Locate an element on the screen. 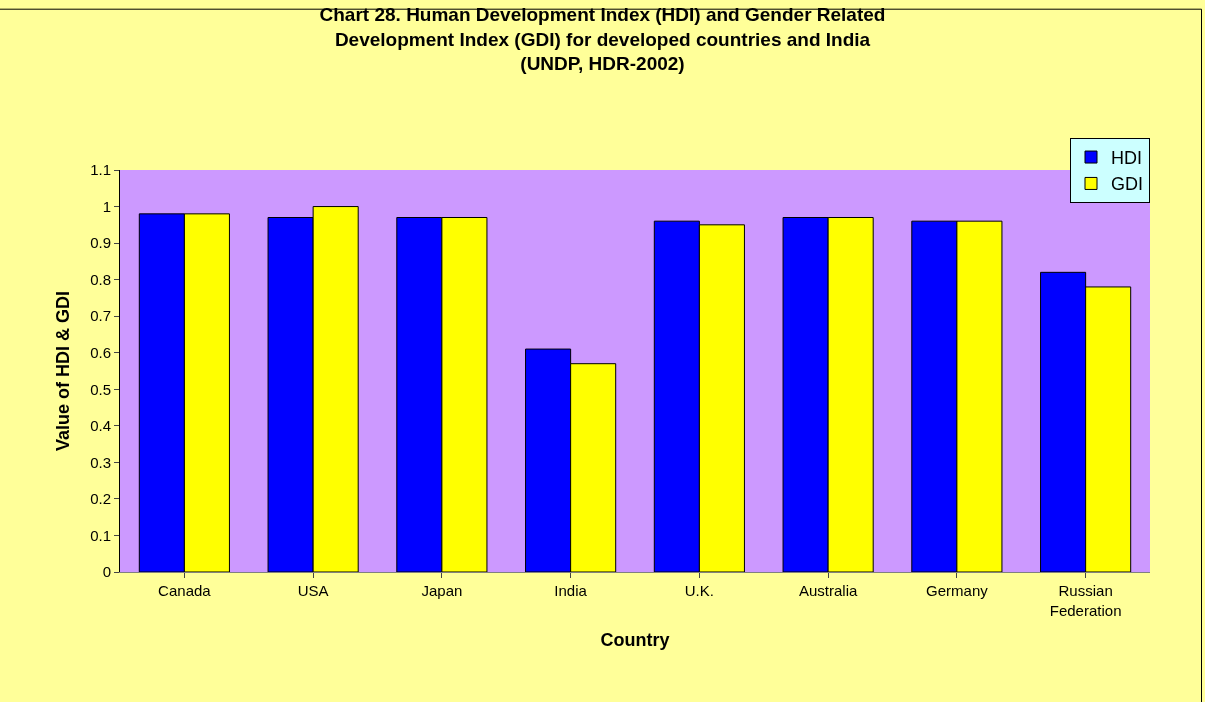  x-tick-label: U.K. is located at coordinates (699, 590).